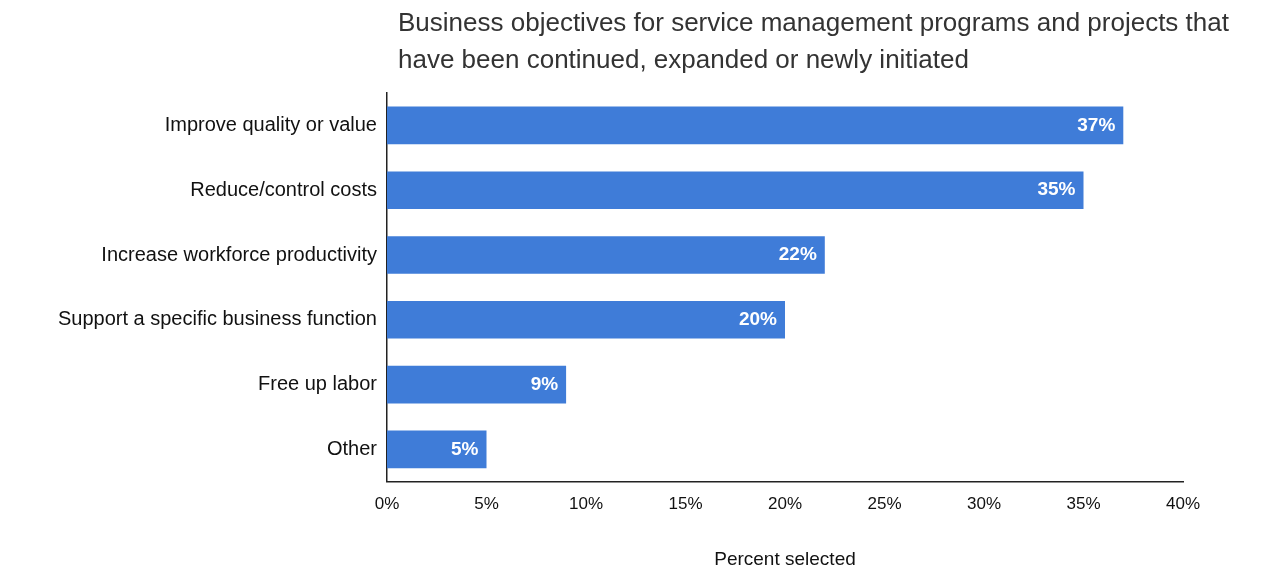 This screenshot has width=1276, height=575. I want to click on y-tick-label: Free up labor, so click(318, 383).